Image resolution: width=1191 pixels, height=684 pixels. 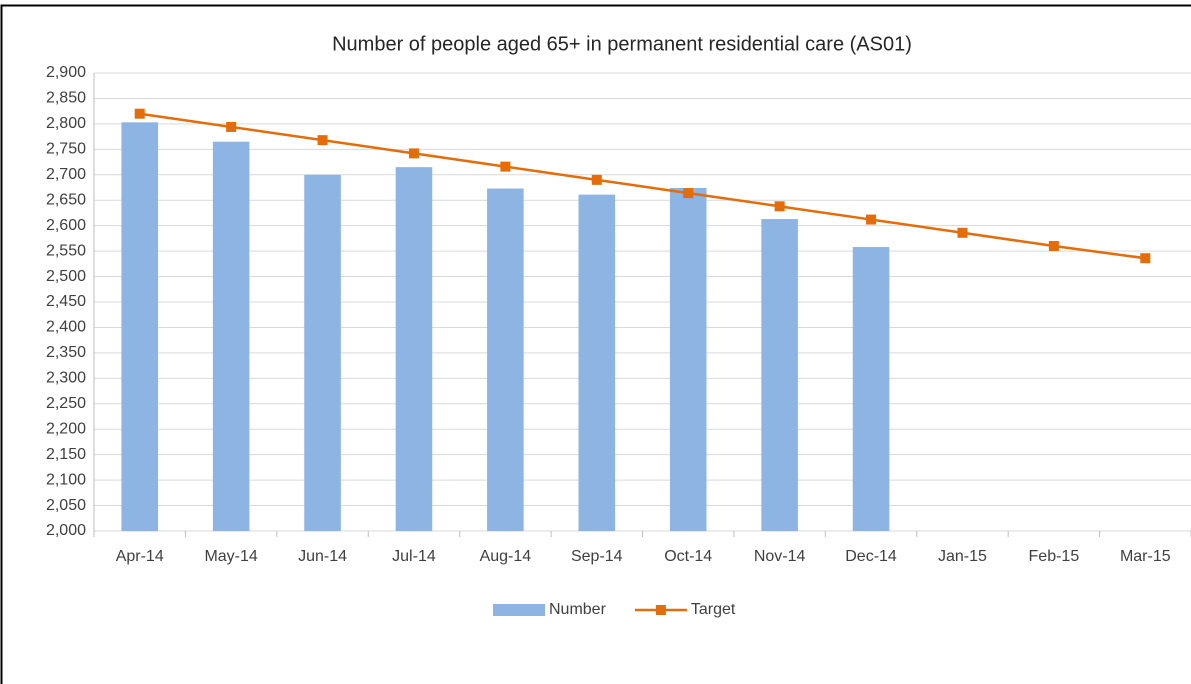 What do you see at coordinates (66, 428) in the screenshot?
I see `y-tick-label: 2,200` at bounding box center [66, 428].